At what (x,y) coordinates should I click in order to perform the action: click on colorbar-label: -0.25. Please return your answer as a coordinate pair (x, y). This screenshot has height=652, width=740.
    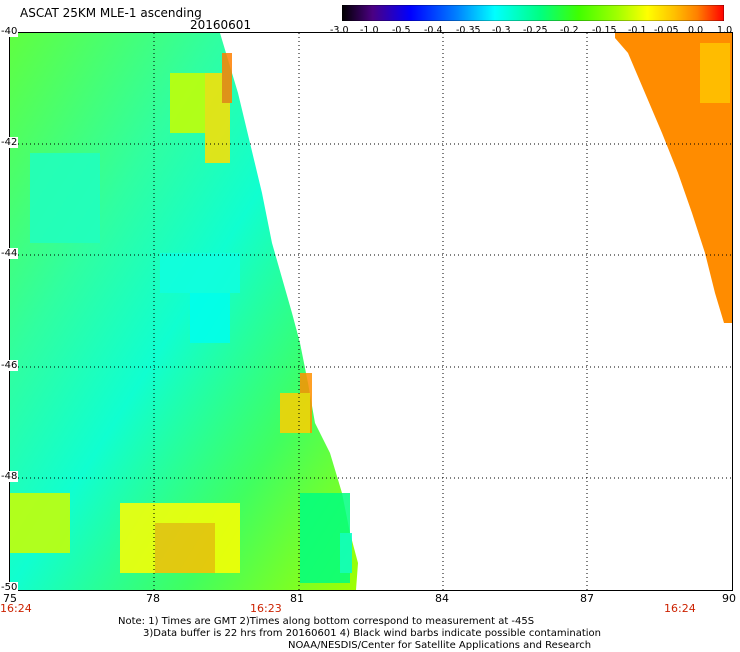
    Looking at the image, I should click on (535, 30).